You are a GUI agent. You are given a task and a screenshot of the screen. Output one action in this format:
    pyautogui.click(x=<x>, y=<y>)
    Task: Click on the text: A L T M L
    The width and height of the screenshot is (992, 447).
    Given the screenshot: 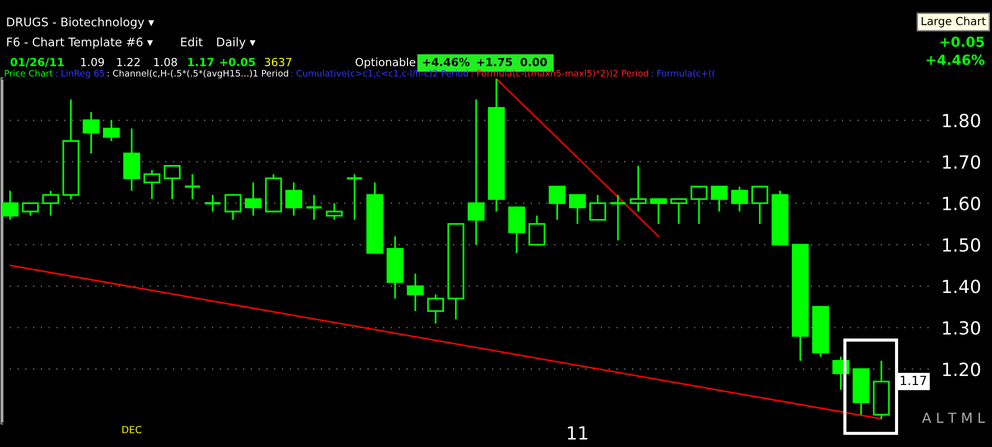 What is the action you would take?
    pyautogui.click(x=953, y=417)
    